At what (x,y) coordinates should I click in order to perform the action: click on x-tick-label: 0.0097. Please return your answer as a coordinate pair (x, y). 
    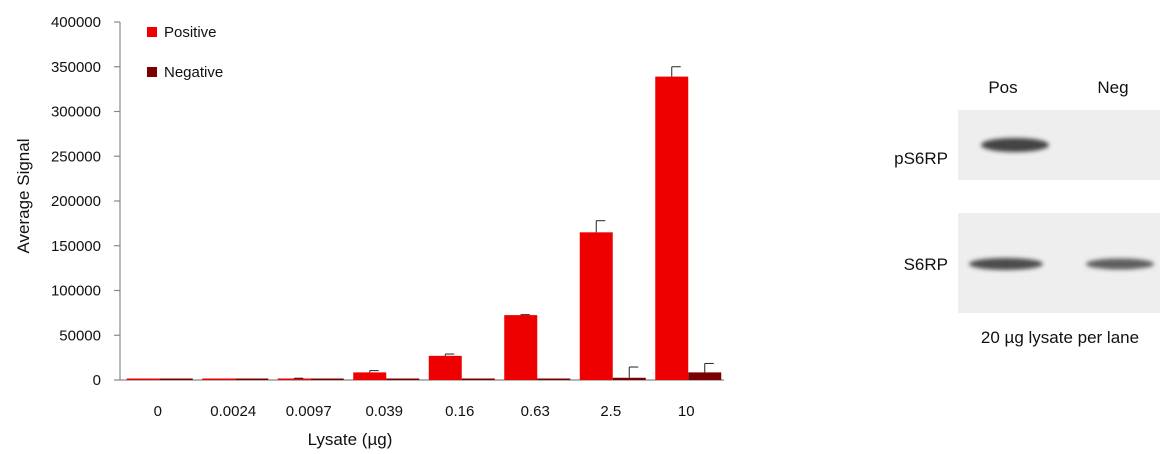
    Looking at the image, I should click on (309, 411).